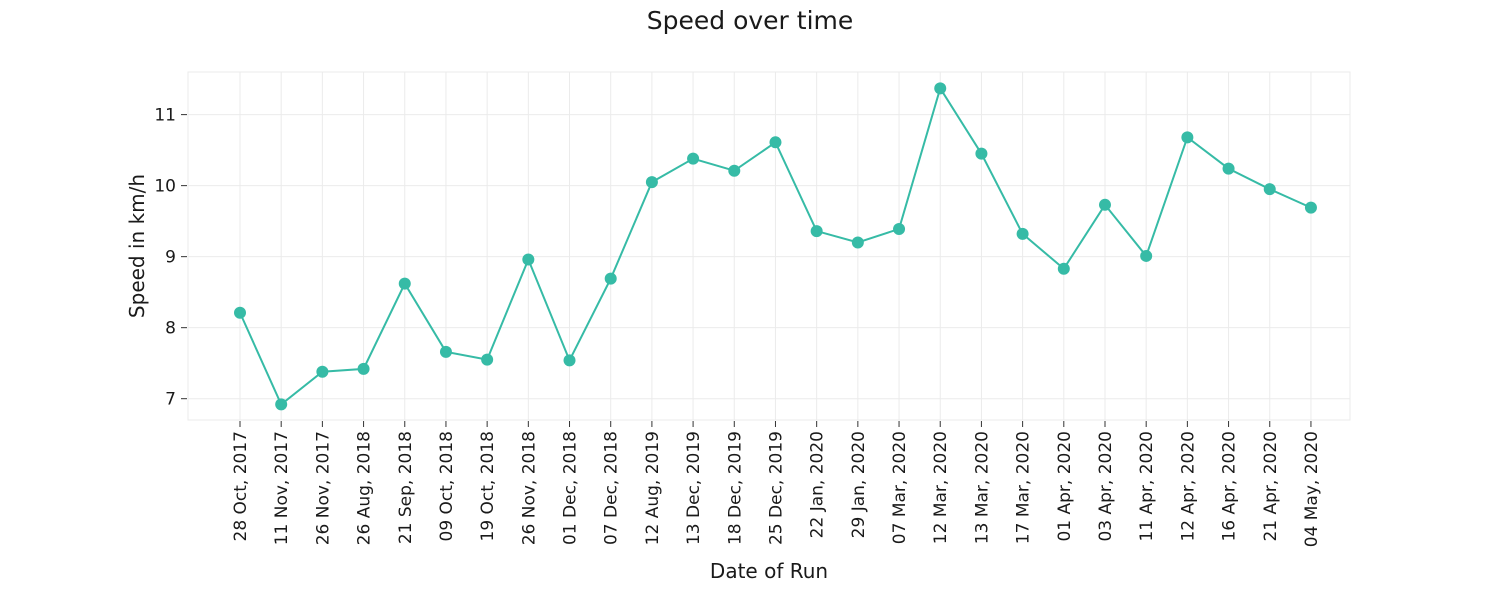 The height and width of the screenshot is (604, 1500). What do you see at coordinates (1188, 486) in the screenshot?
I see `x-tick-label: 12 Apr, 2020` at bounding box center [1188, 486].